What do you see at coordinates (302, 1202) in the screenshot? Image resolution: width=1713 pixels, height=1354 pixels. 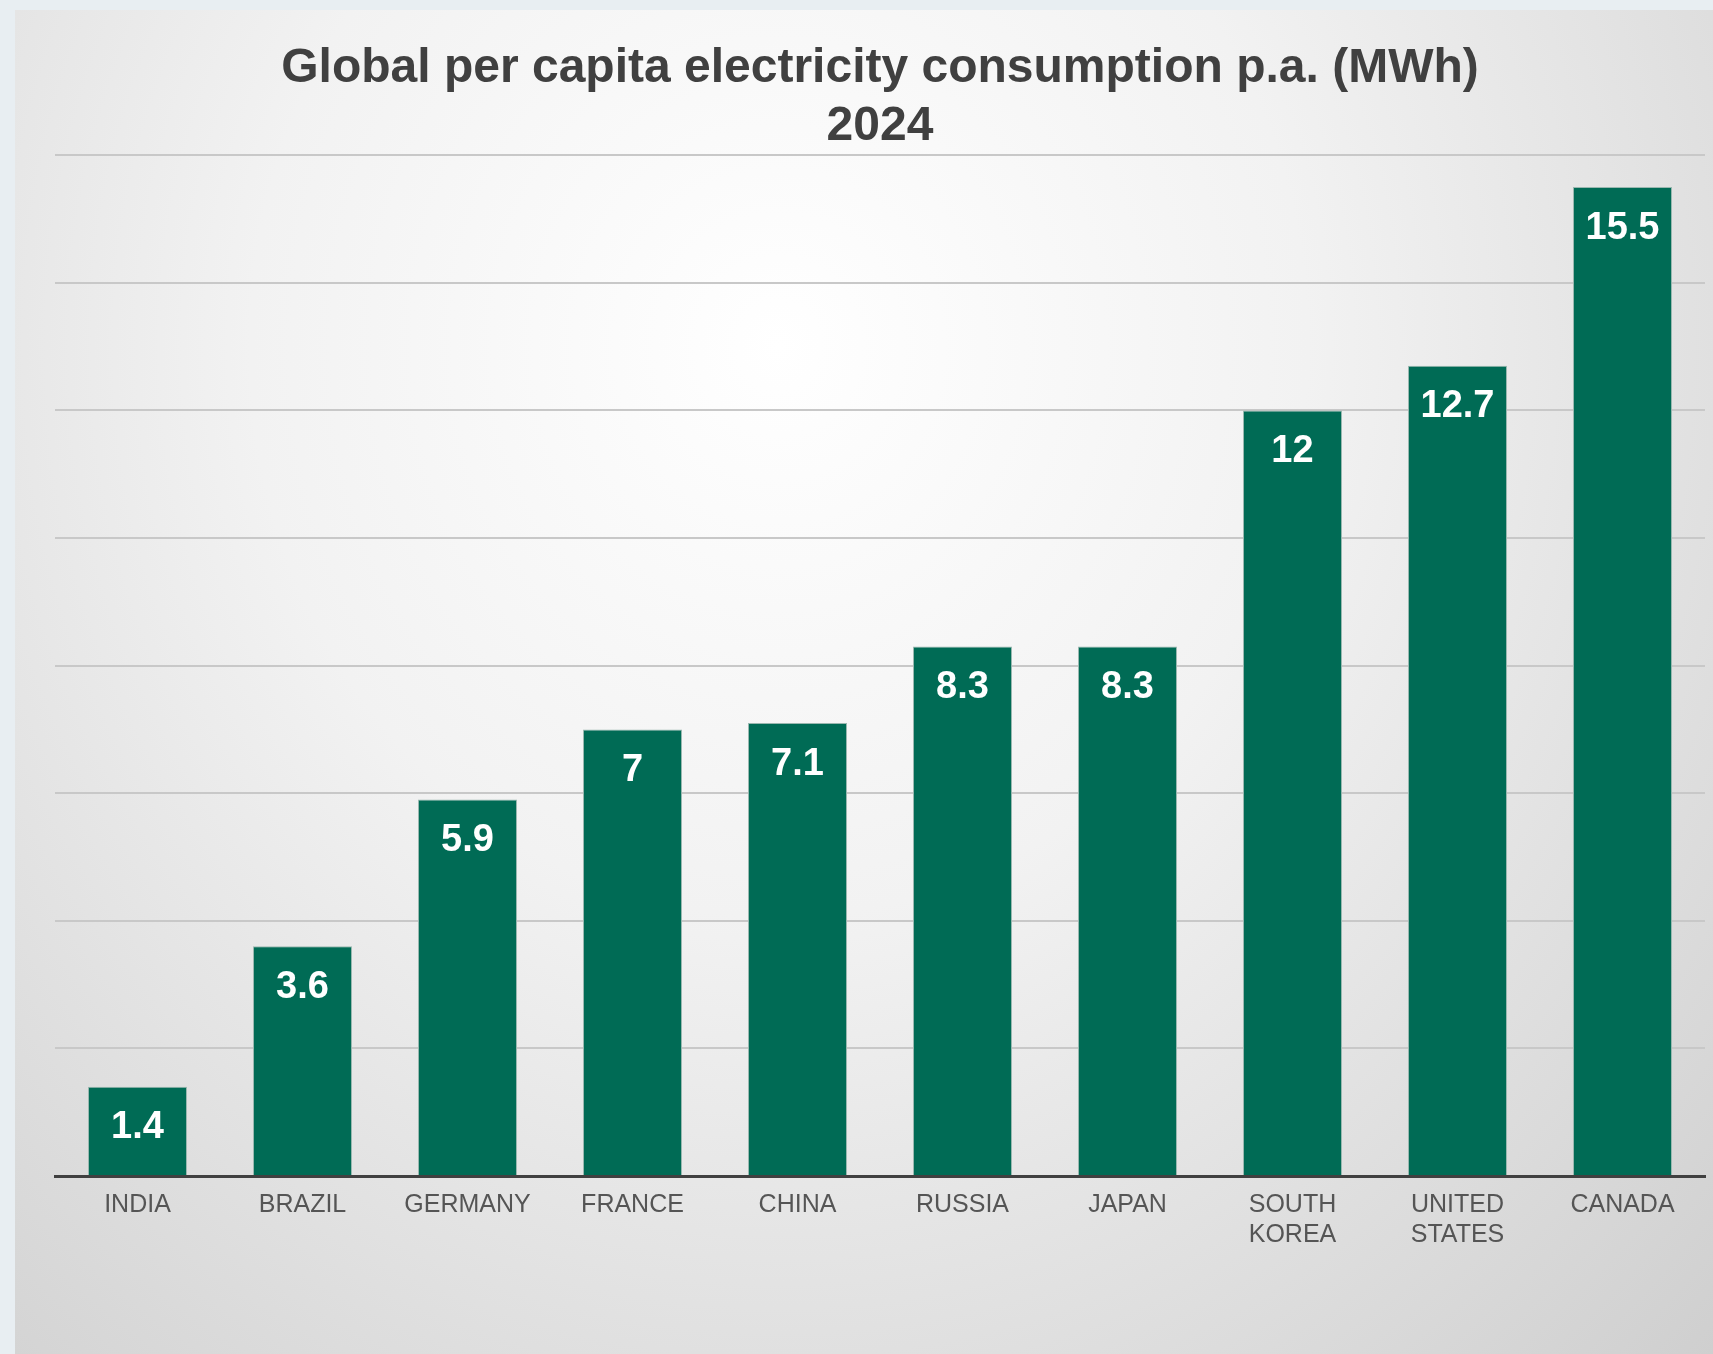 I see `x-tick-label: BRAZIL` at bounding box center [302, 1202].